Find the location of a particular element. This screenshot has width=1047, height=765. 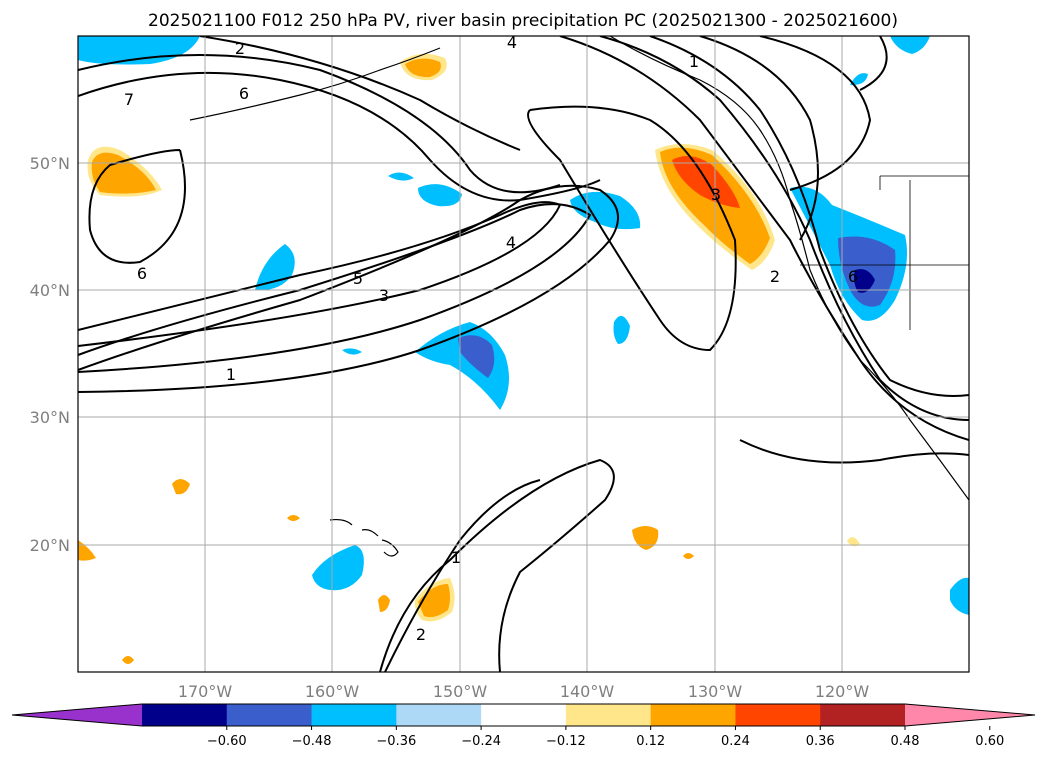

colorbar-outline is located at coordinates (523, 715).